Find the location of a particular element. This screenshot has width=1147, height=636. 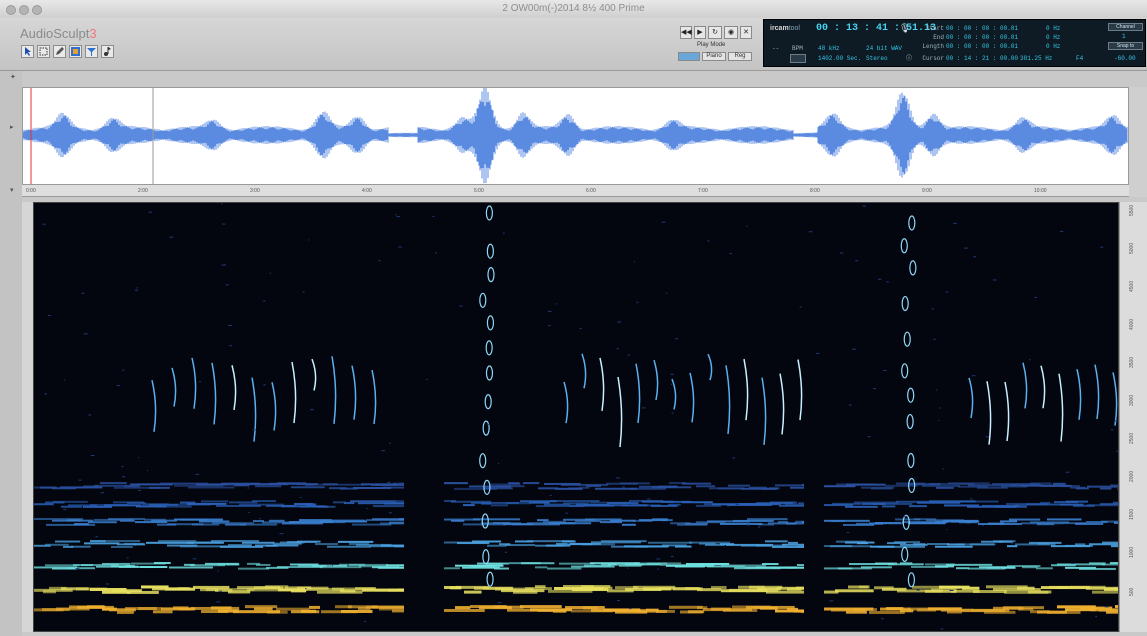

filter-tool-button is located at coordinates (91, 51).